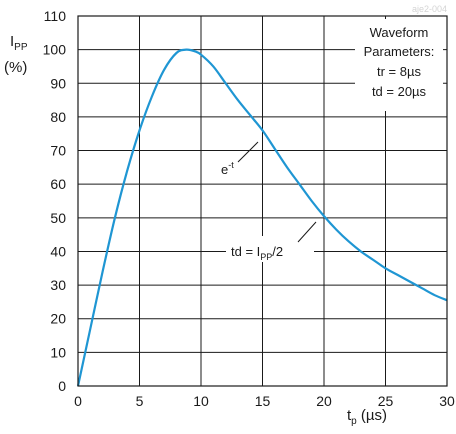 This screenshot has width=456, height=434. I want to click on x-tick-label-6: 30, so click(447, 401).